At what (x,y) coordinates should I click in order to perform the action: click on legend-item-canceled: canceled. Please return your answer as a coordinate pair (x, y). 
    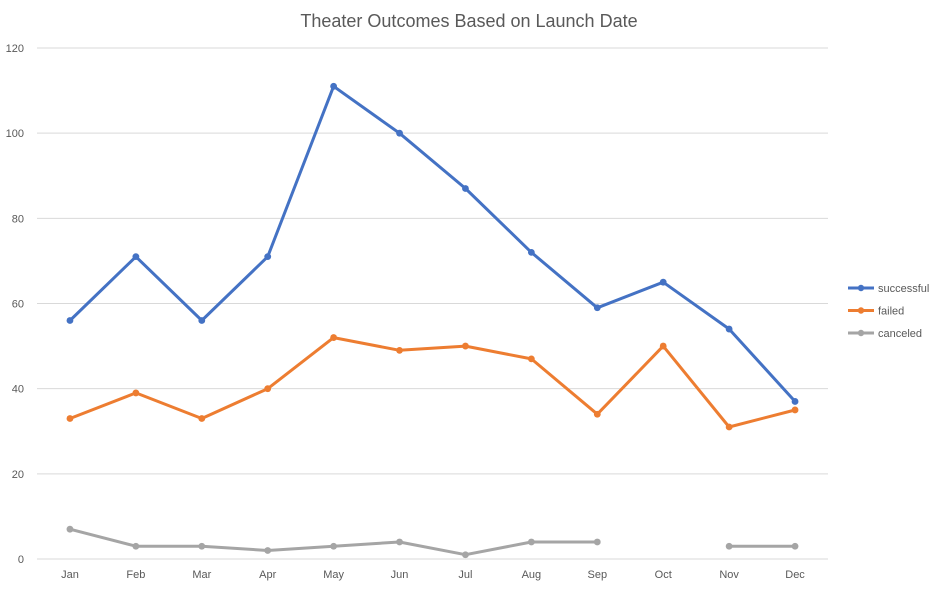
    Looking at the image, I should click on (885, 334).